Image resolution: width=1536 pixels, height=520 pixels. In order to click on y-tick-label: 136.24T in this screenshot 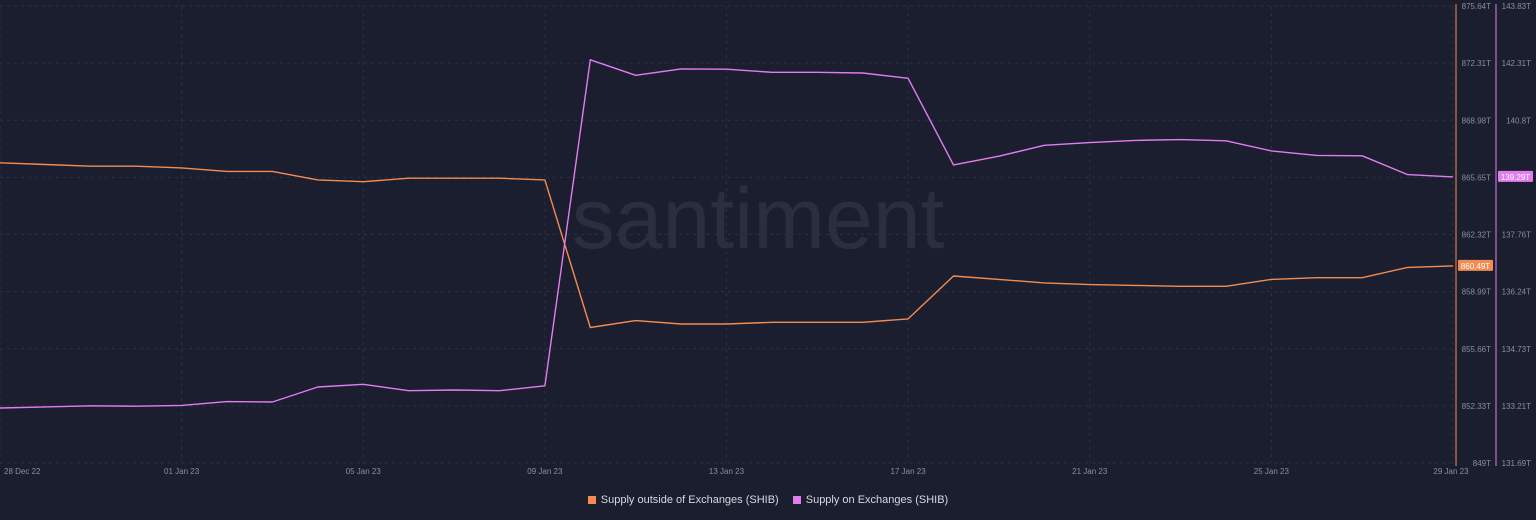, I will do `click(1516, 292)`.